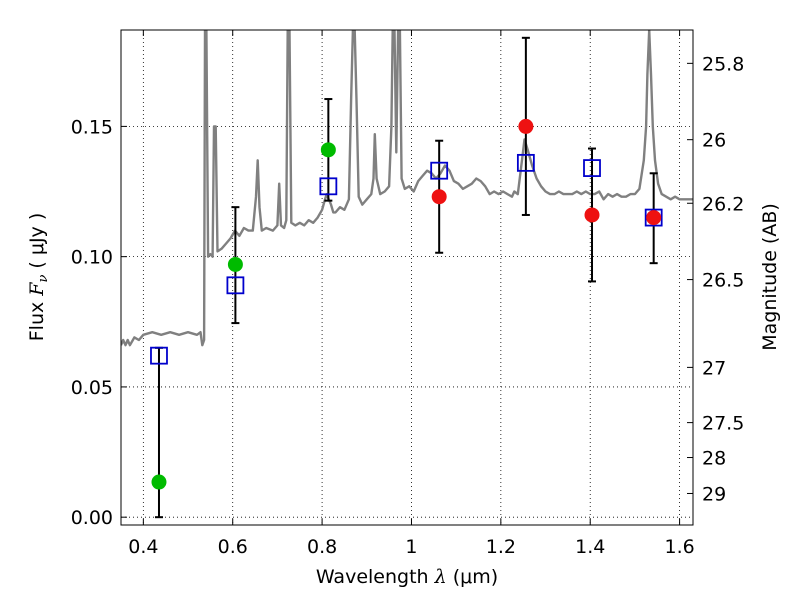 The image size is (800, 600). I want to click on x-axis-label: Wavelength λ (μm), so click(407, 577).